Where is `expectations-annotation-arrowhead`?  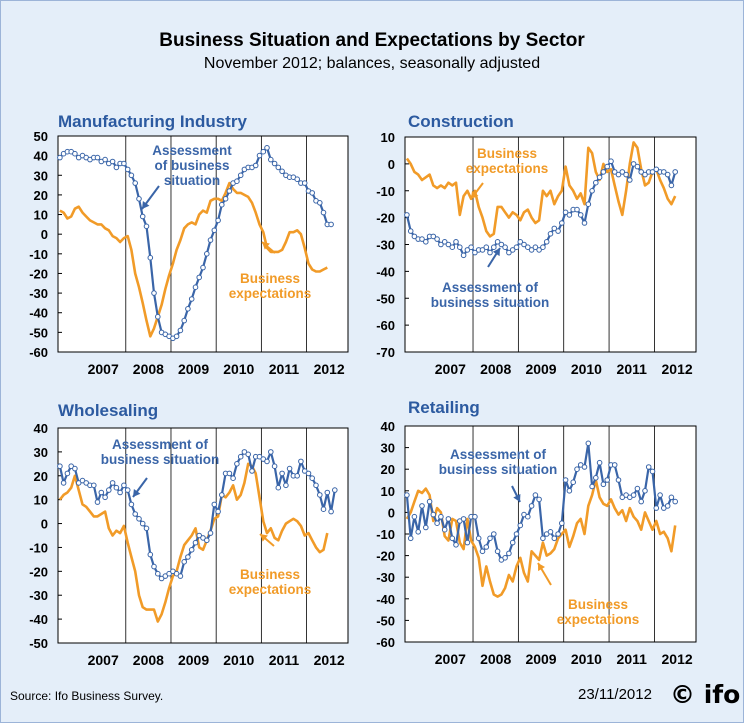
expectations-annotation-arrowhead is located at coordinates (541, 567).